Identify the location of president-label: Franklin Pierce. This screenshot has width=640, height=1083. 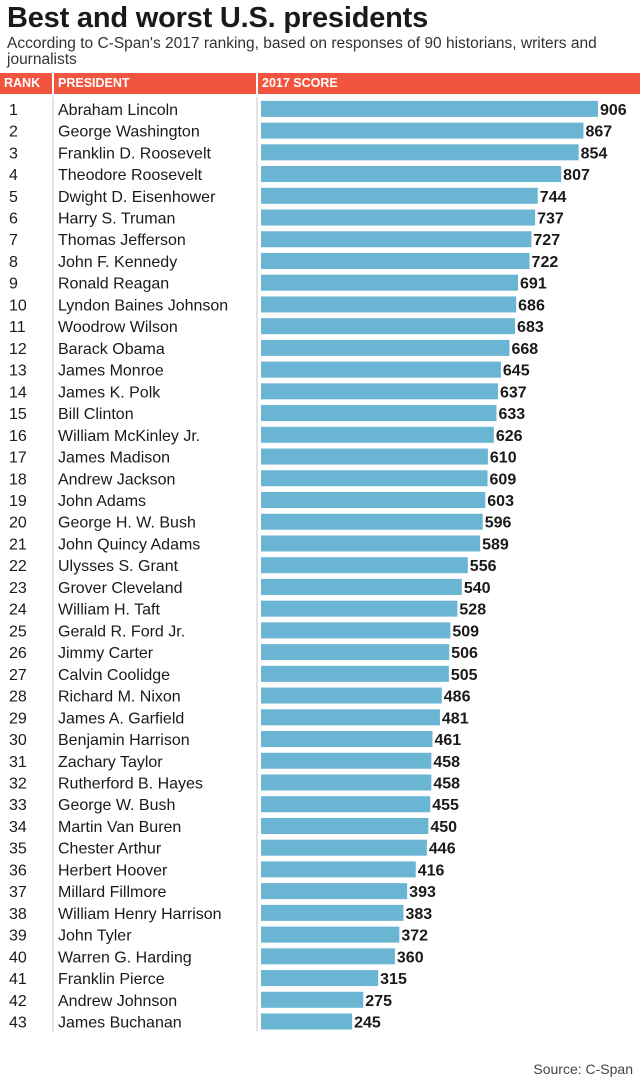
(111, 979).